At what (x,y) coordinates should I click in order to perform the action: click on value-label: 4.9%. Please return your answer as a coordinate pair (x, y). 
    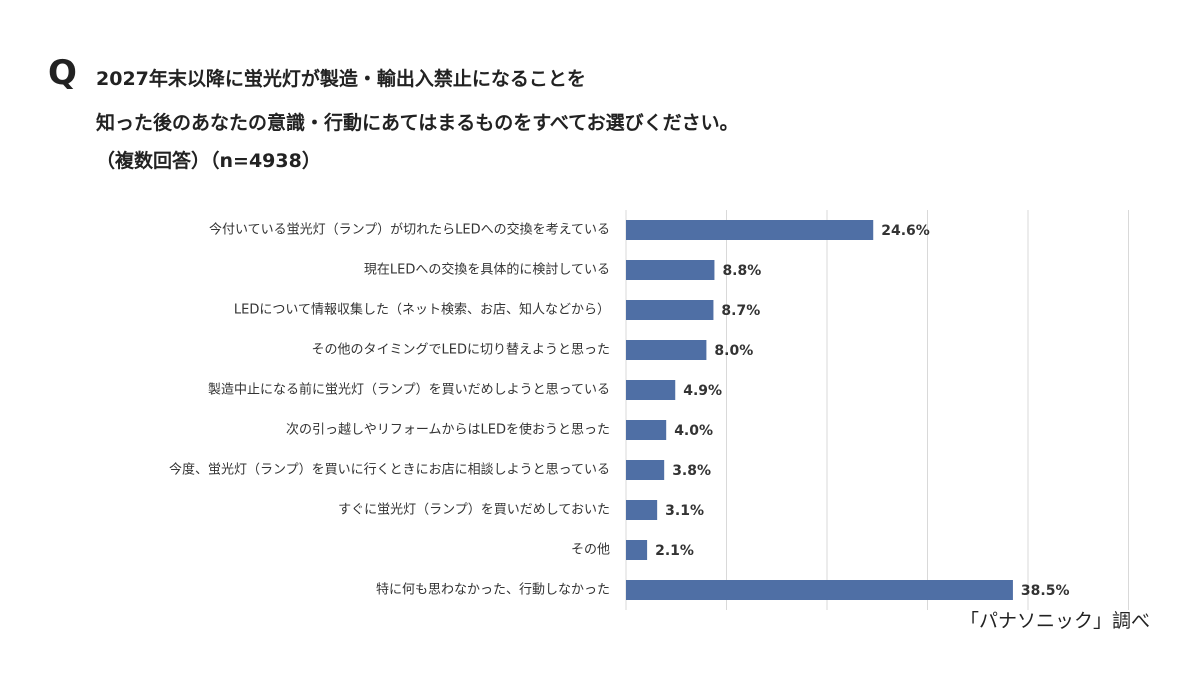
    Looking at the image, I should click on (702, 391).